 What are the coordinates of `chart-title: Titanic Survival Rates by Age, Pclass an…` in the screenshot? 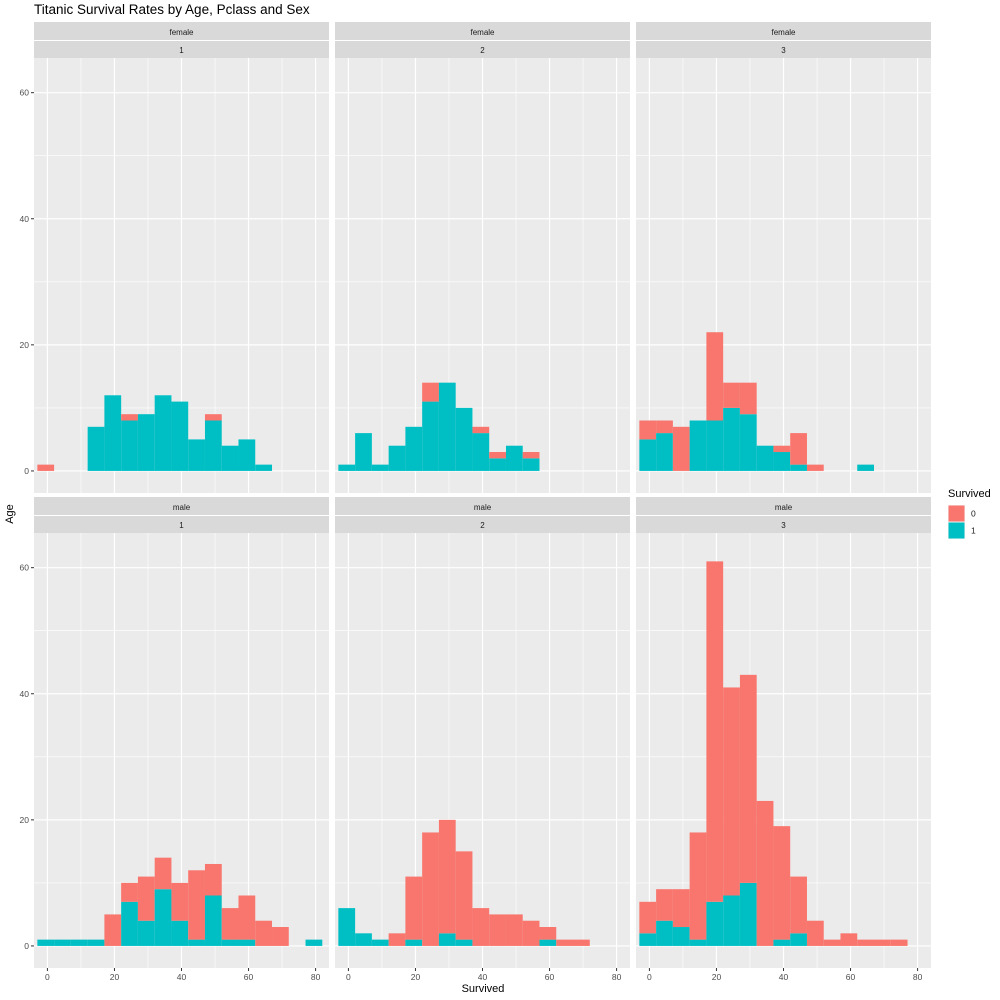 It's located at (172, 9).